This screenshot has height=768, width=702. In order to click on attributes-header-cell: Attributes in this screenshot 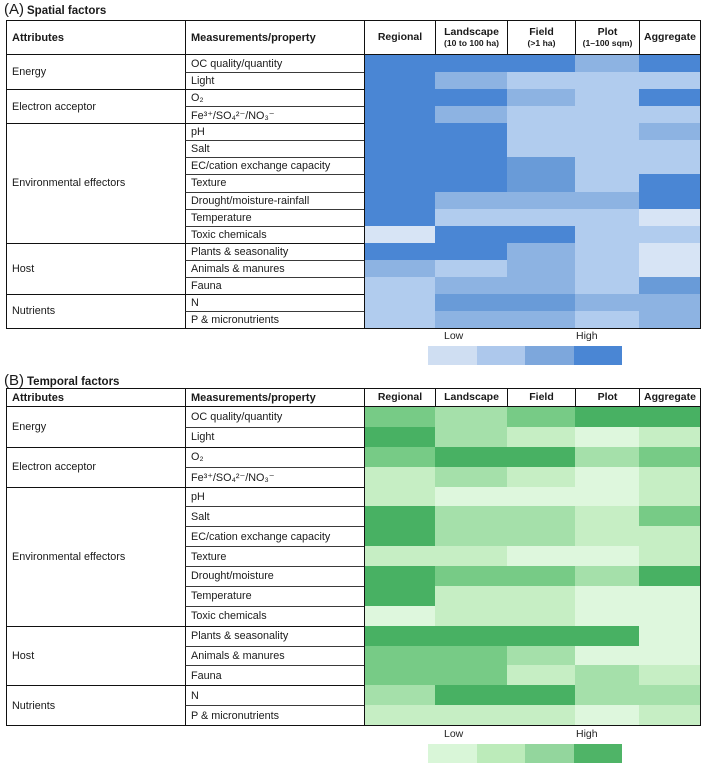, I will do `click(96, 398)`.